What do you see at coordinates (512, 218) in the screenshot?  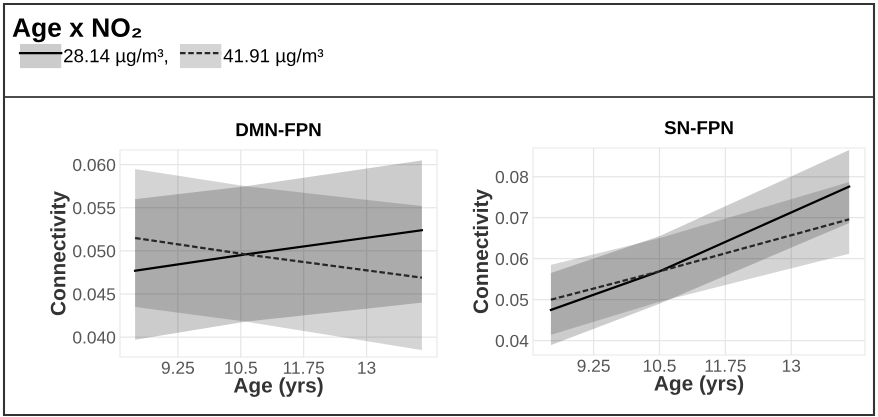 I see `y-tick-label: 0.07` at bounding box center [512, 218].